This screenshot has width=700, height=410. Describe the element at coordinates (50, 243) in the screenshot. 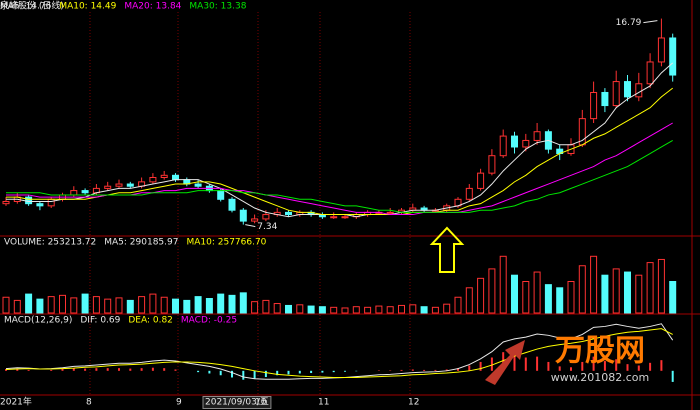

I see `legend-entry: VOLUME: 253213.72` at that location.